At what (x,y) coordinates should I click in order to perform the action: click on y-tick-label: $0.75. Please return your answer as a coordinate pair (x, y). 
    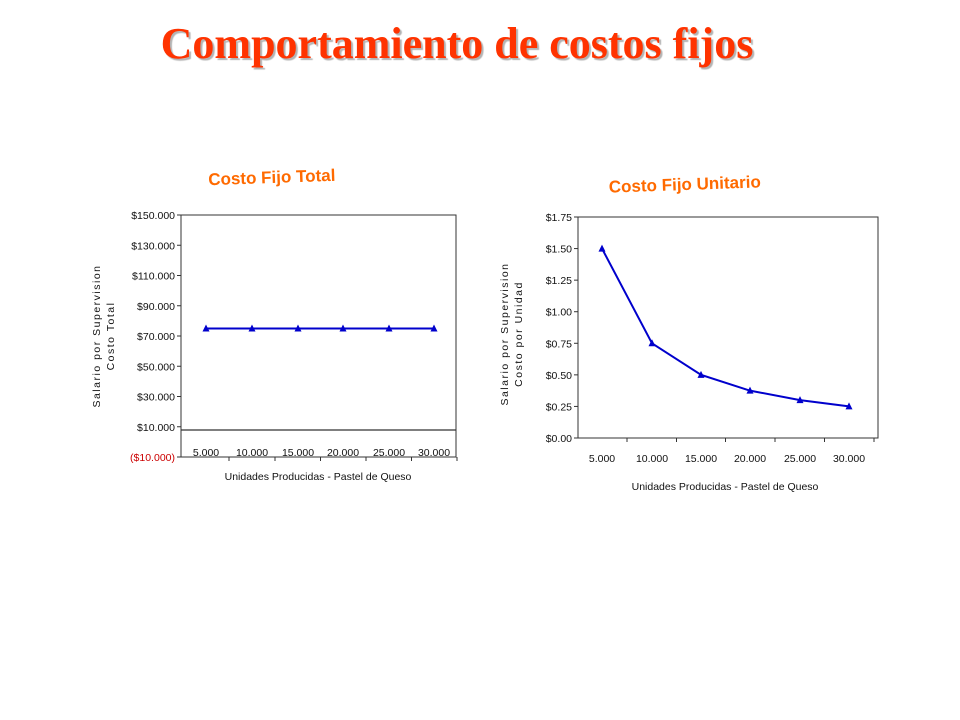
    Looking at the image, I should click on (559, 344).